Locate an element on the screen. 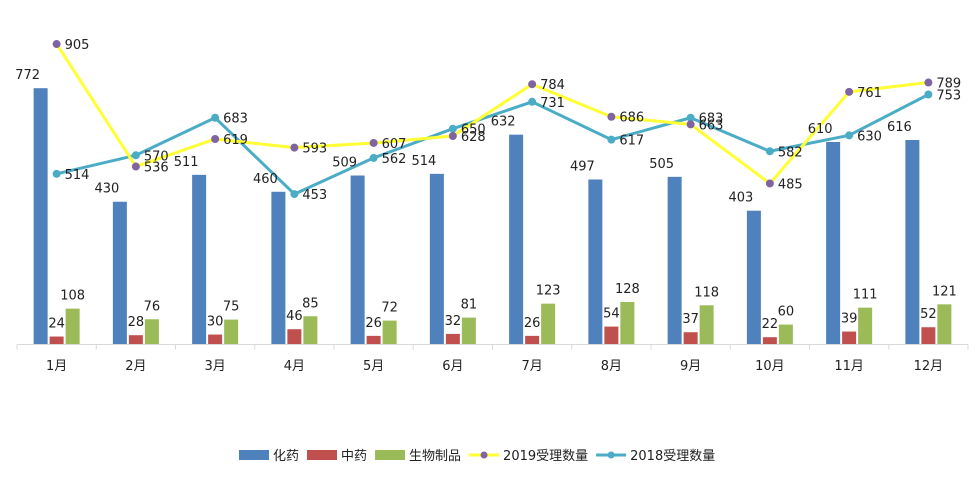 The width and height of the screenshot is (980, 482). legend: 化药 中药 生物制品 2019受理数量 2018受理数量 is located at coordinates (477, 456).